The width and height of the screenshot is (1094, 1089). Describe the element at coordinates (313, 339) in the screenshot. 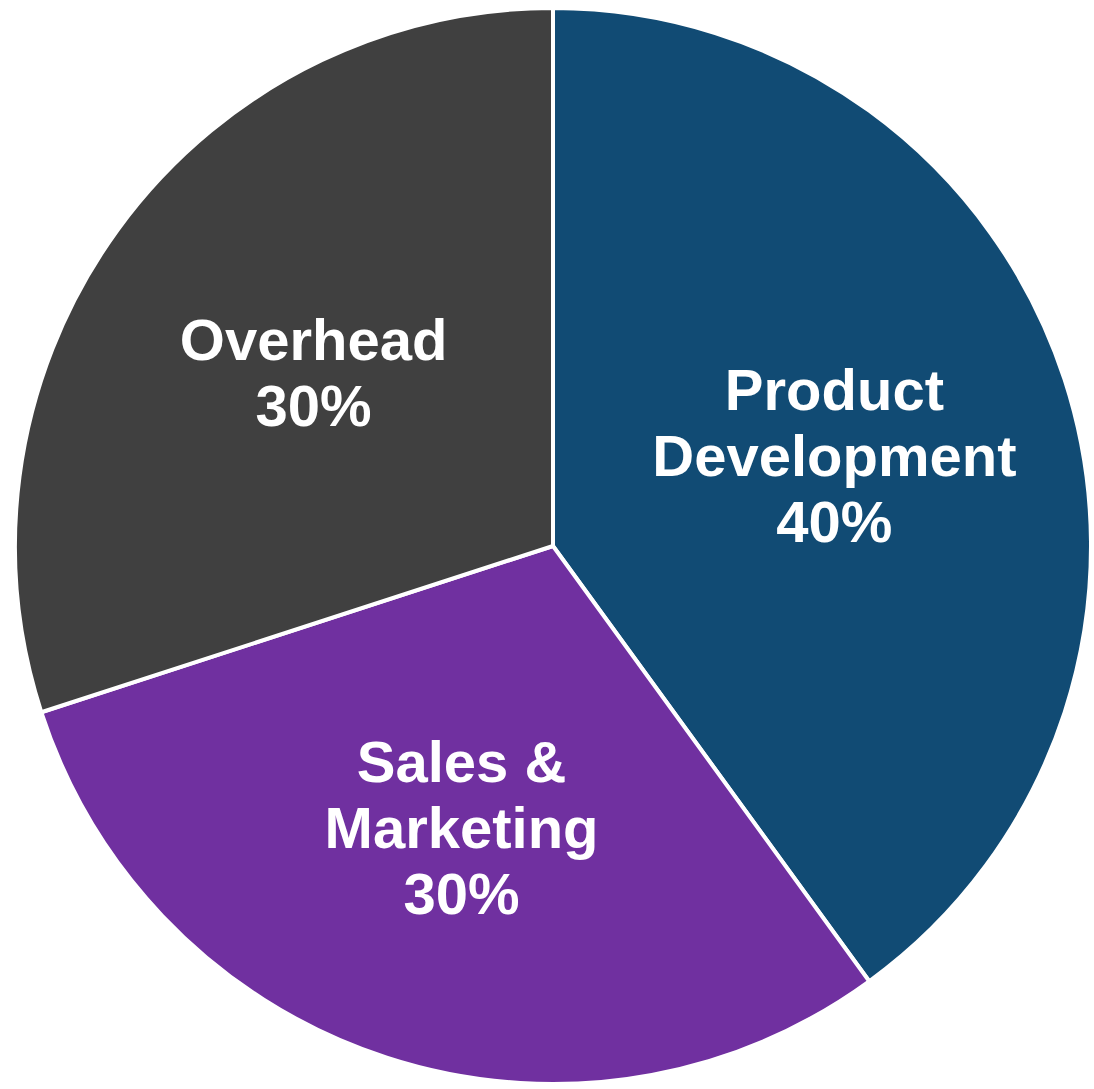

I see `slice-label: Overhead` at that location.